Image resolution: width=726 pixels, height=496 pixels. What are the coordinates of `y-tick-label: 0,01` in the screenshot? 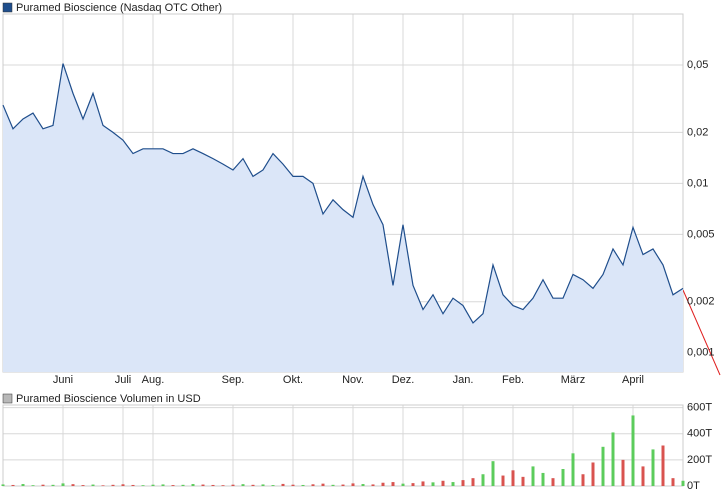 It's located at (697, 183).